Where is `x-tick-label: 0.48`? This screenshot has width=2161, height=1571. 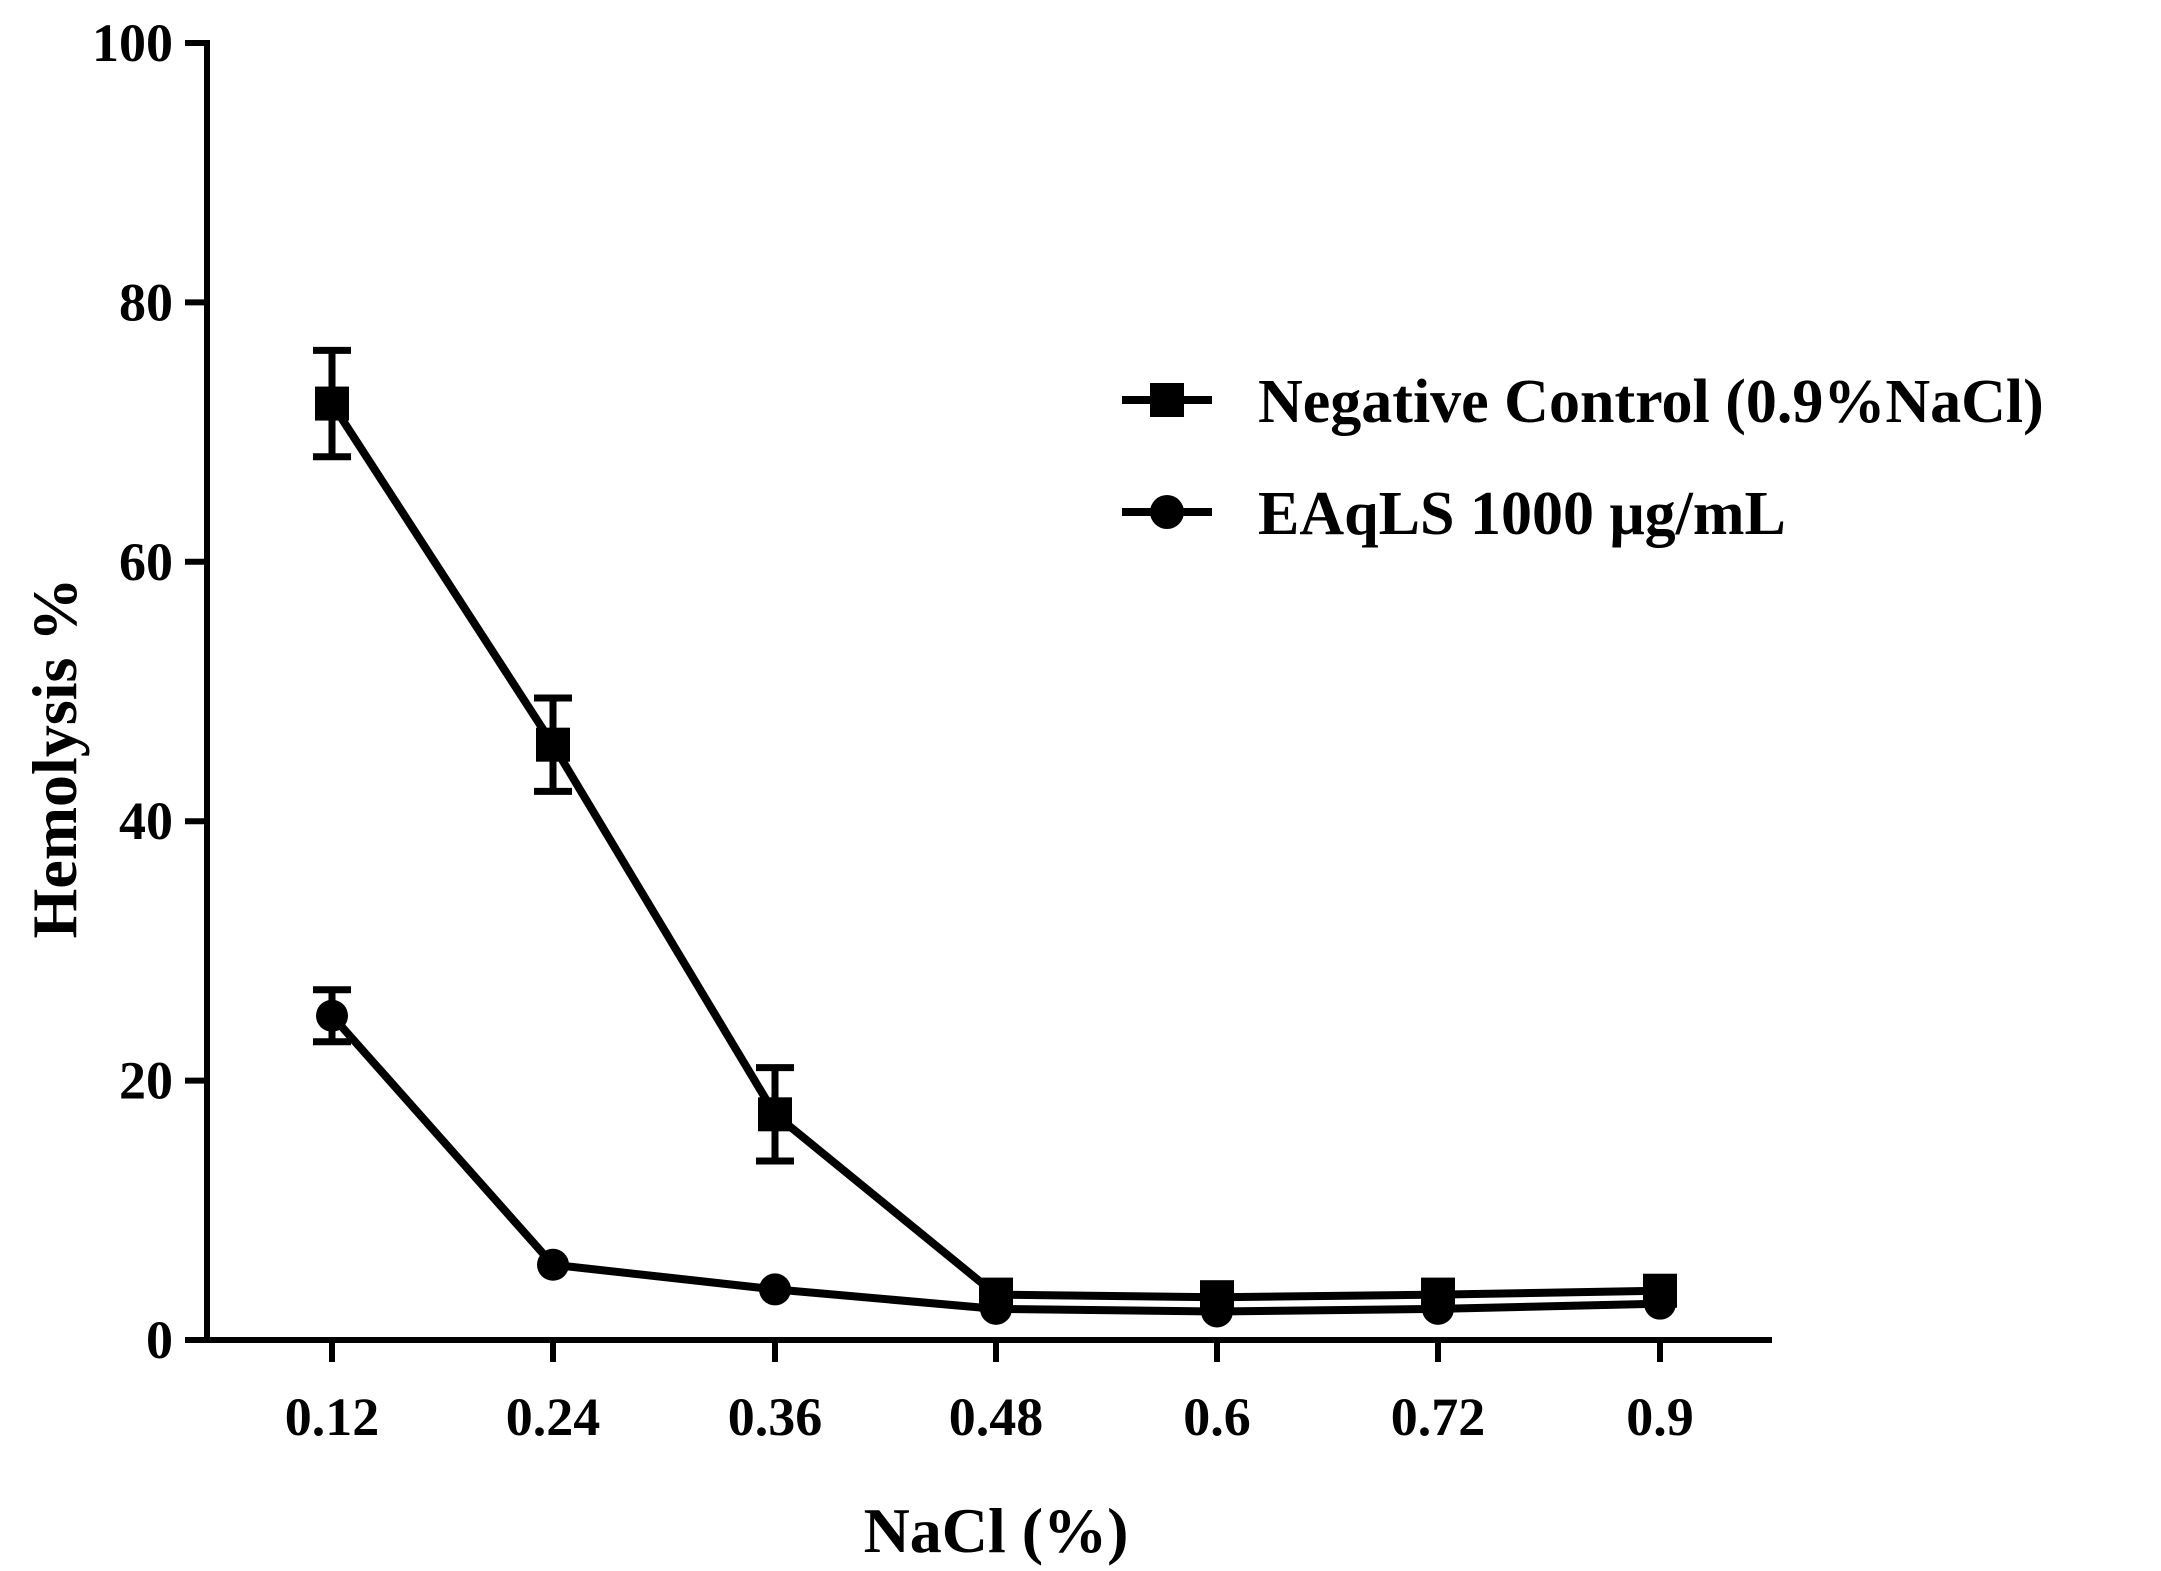
x-tick-label: 0.48 is located at coordinates (996, 1417).